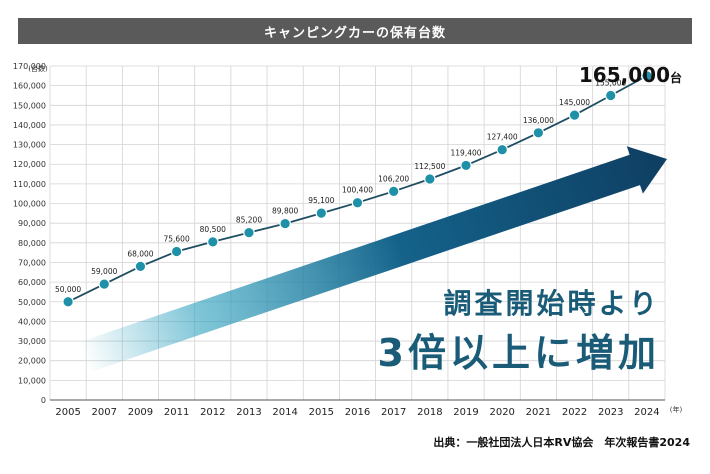 The width and height of the screenshot is (710, 474). What do you see at coordinates (104, 412) in the screenshot?
I see `x-tick-label: 2007` at bounding box center [104, 412].